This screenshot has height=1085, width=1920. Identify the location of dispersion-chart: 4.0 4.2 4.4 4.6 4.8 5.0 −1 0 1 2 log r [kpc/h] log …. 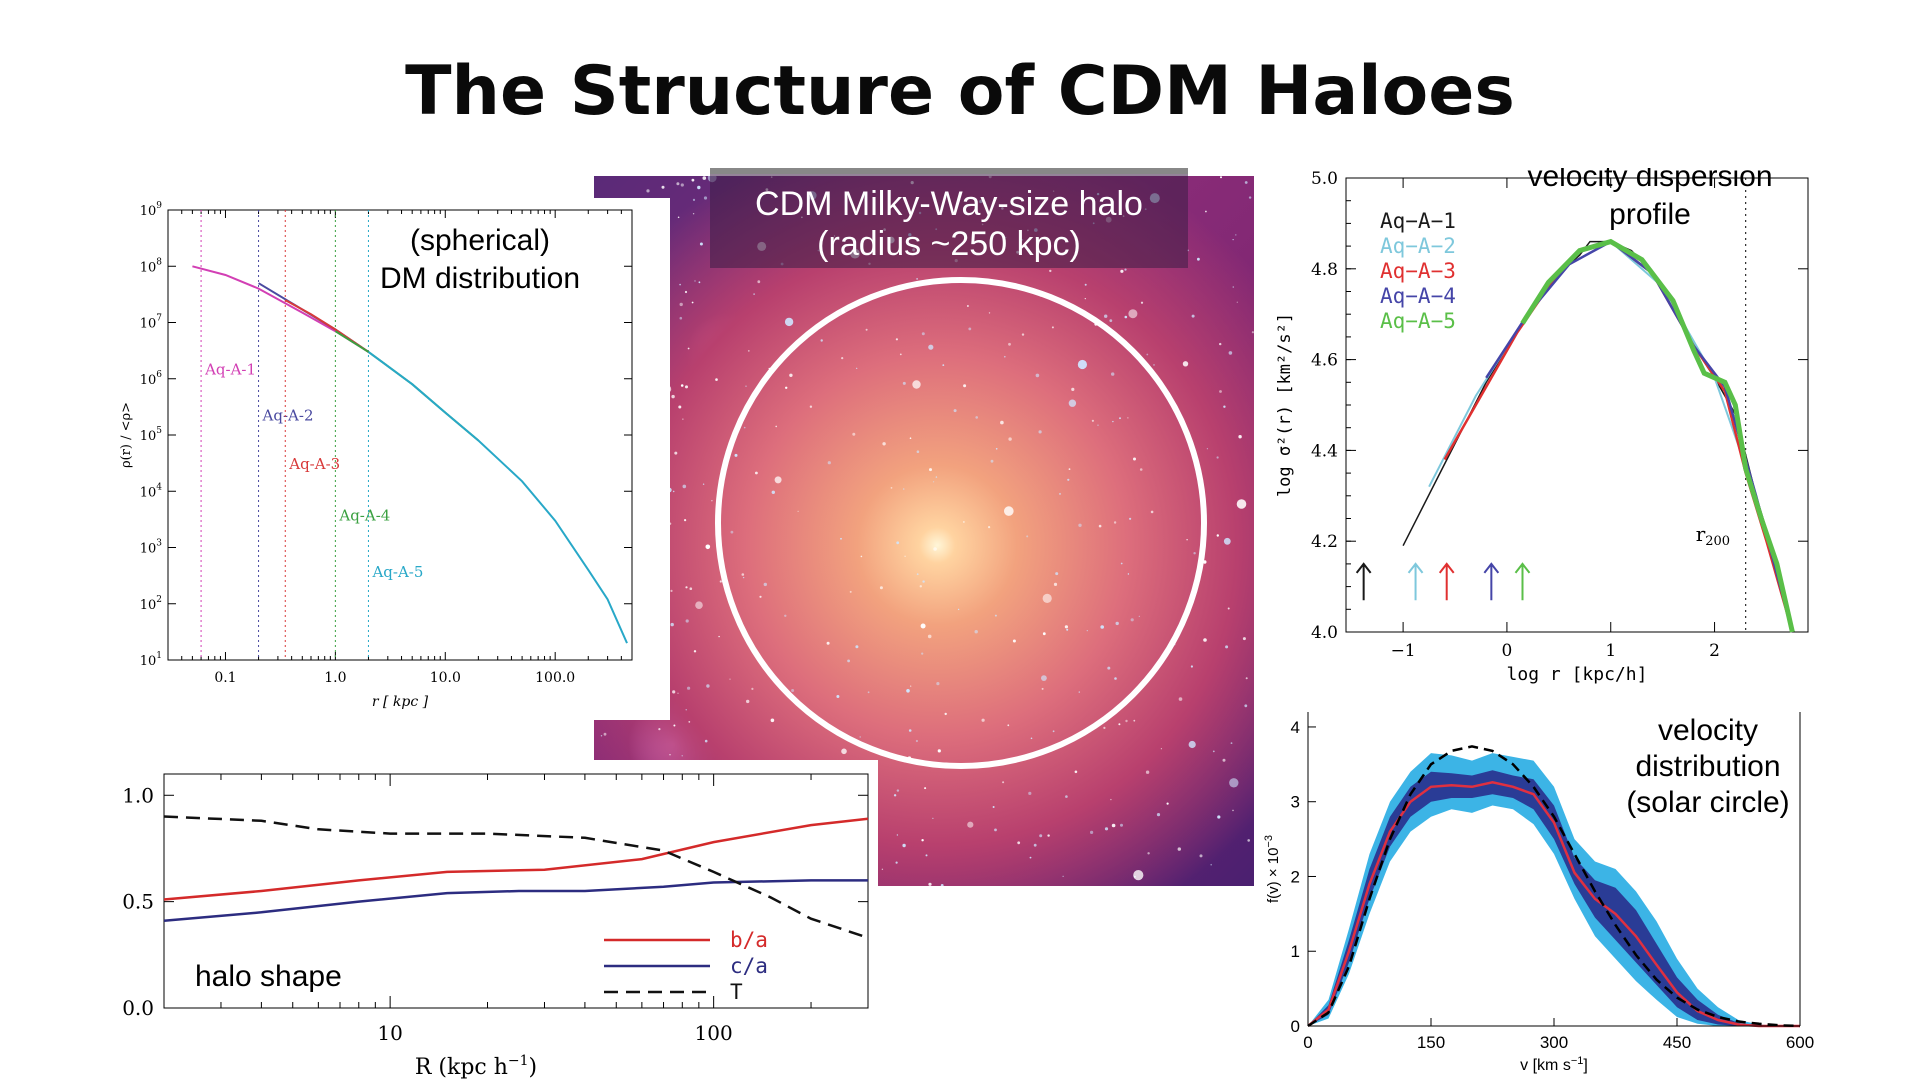
(1542, 422).